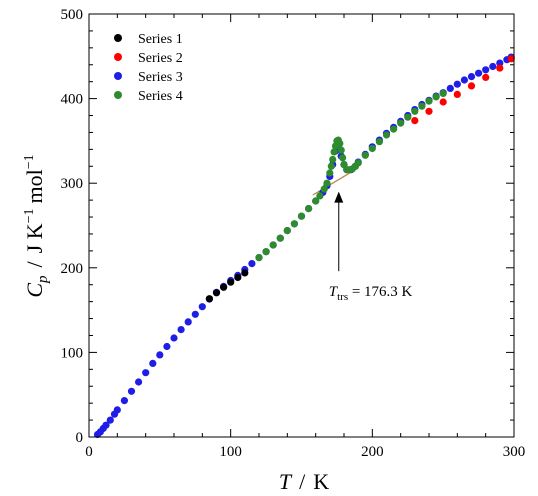 The width and height of the screenshot is (538, 496). What do you see at coordinates (160, 96) in the screenshot?
I see `legend-label-series-4: Series 4` at bounding box center [160, 96].